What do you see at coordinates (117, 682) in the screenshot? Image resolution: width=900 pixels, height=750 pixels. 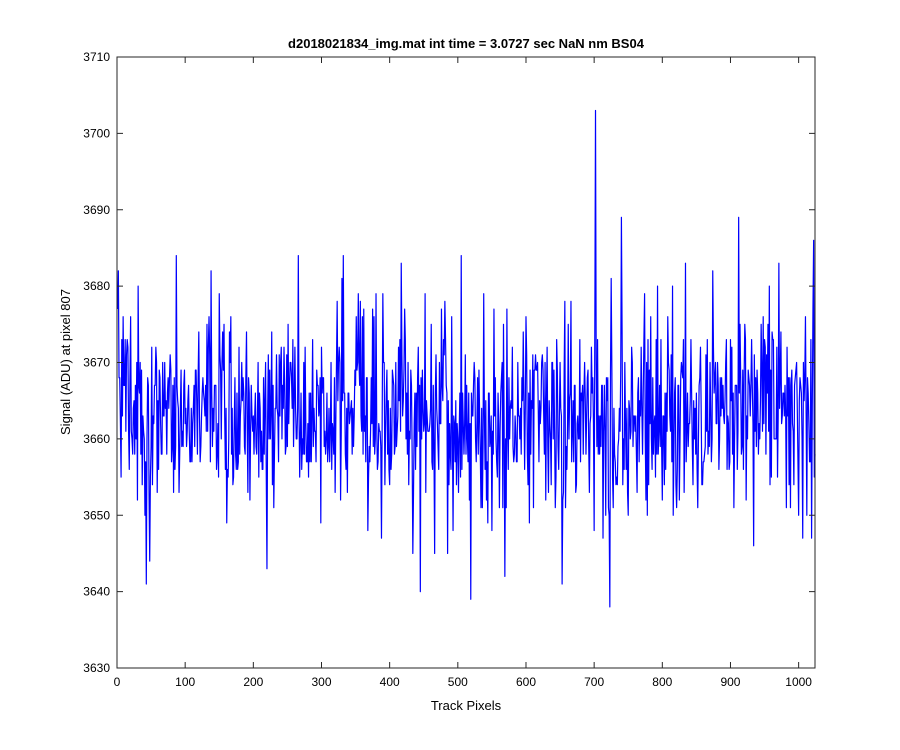 I see `x-tick-label: 0` at bounding box center [117, 682].